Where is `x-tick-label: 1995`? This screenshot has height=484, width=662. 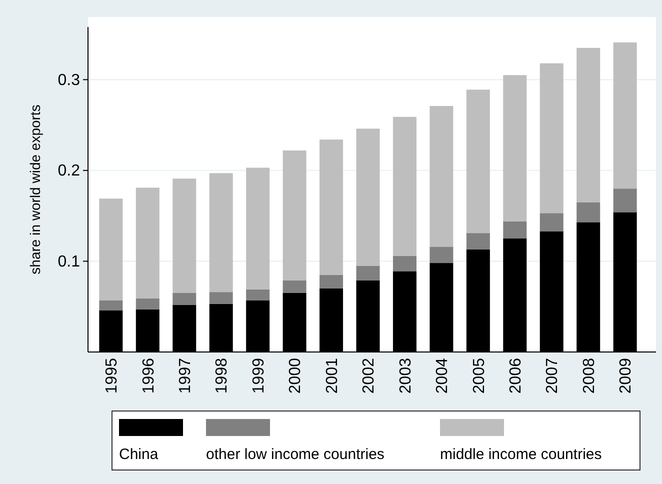 x-tick-label: 1995 is located at coordinates (112, 376).